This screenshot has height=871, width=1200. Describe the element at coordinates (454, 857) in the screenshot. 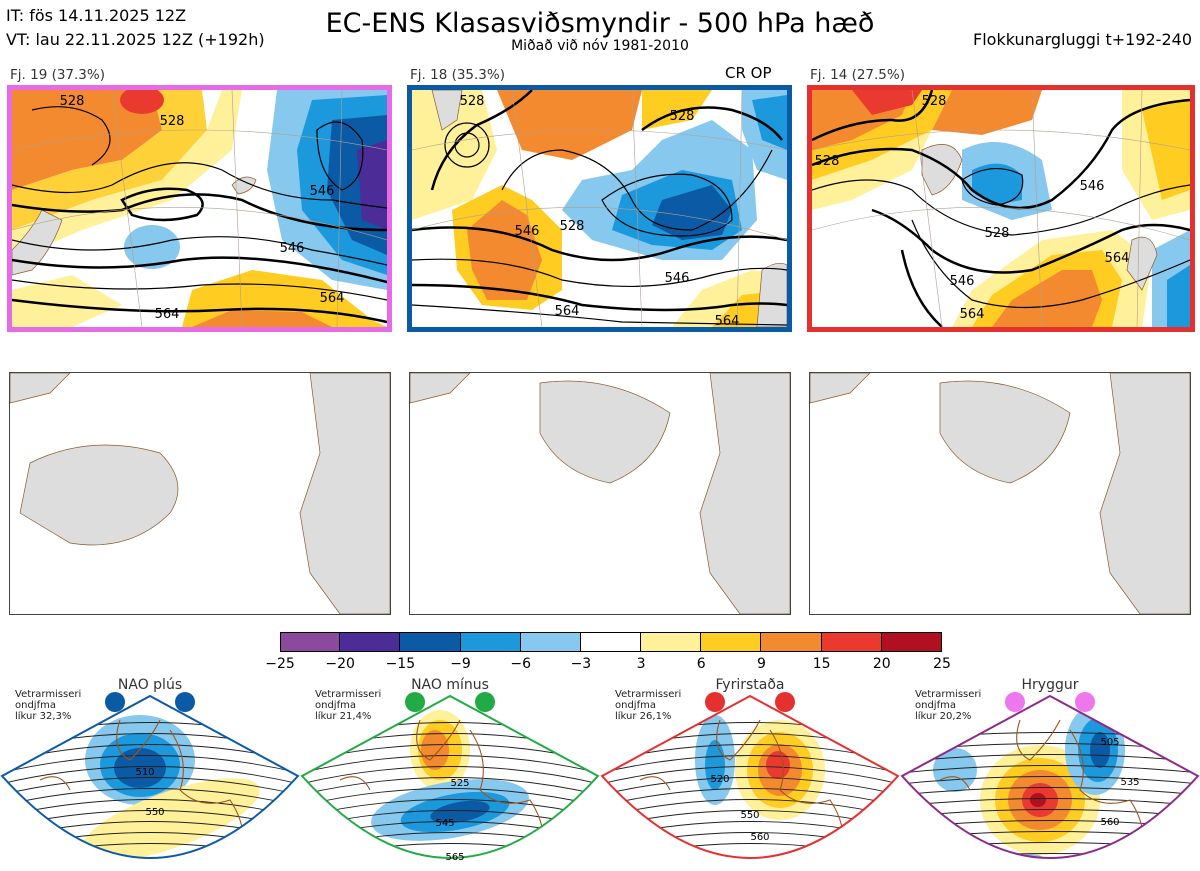

I see `regime-contour-label: 565` at that location.